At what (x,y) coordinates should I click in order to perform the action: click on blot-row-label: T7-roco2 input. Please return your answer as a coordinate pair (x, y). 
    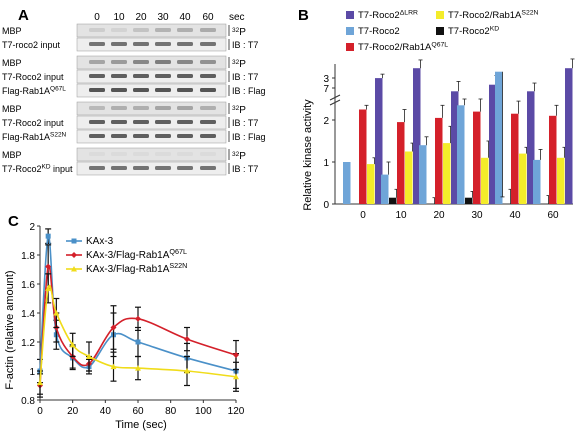
    Looking at the image, I should click on (31, 45).